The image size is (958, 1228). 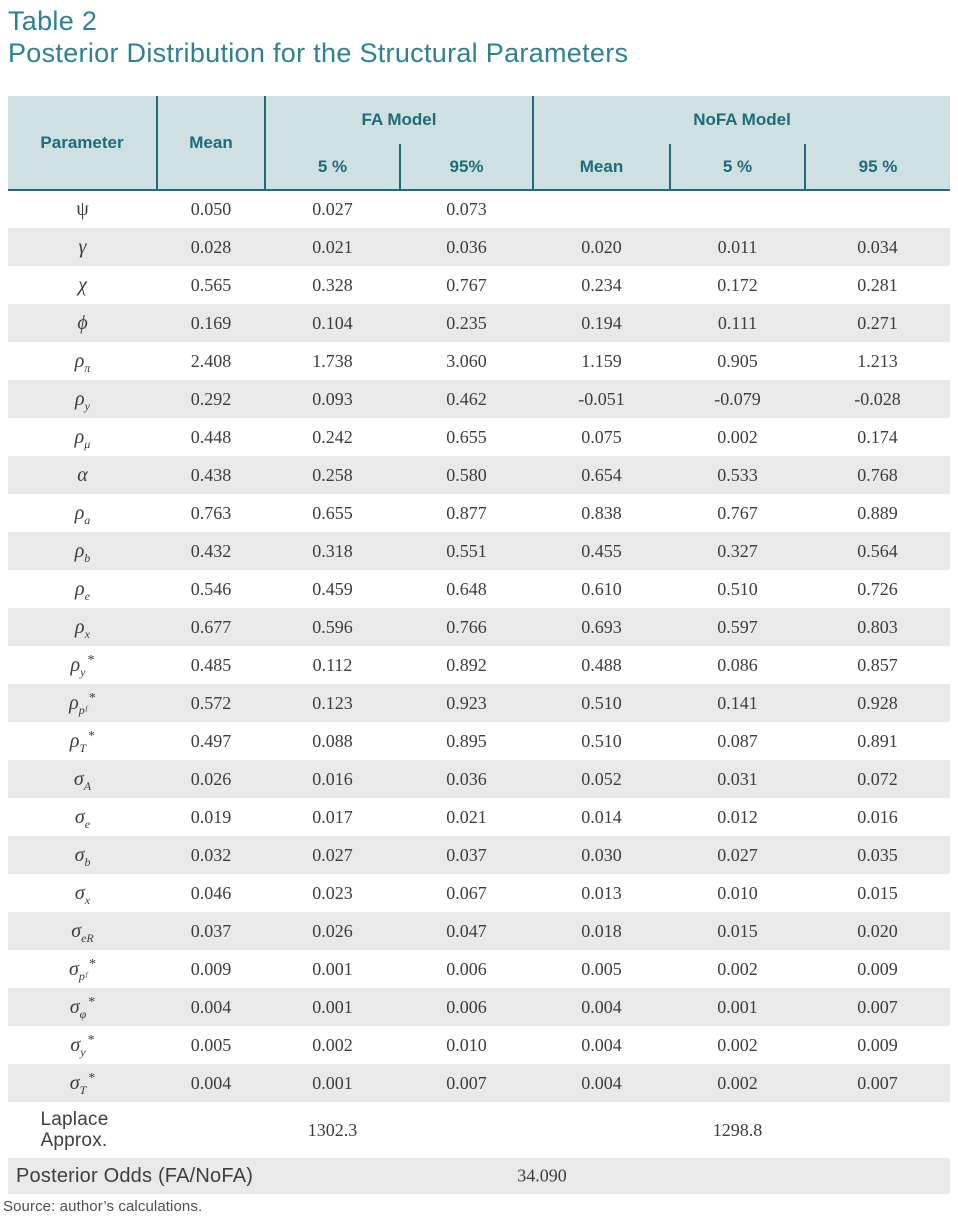 I want to click on value-cell: 0.448, so click(x=211, y=436).